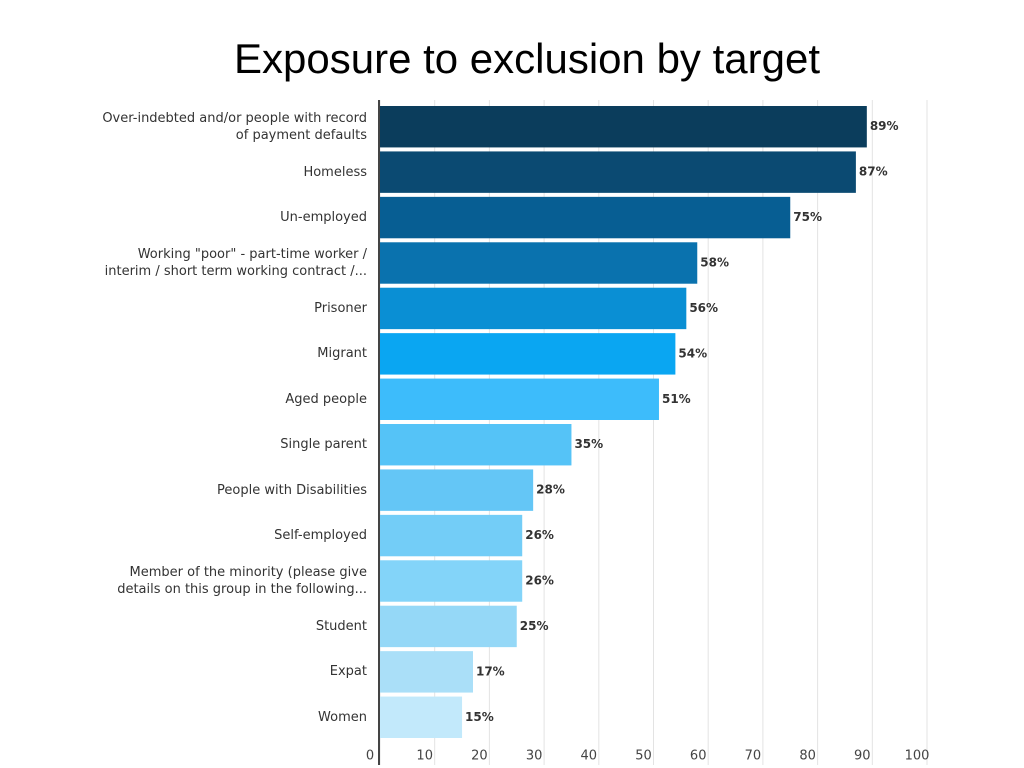  What do you see at coordinates (292, 490) in the screenshot?
I see `category-label: People with Disabilities` at bounding box center [292, 490].